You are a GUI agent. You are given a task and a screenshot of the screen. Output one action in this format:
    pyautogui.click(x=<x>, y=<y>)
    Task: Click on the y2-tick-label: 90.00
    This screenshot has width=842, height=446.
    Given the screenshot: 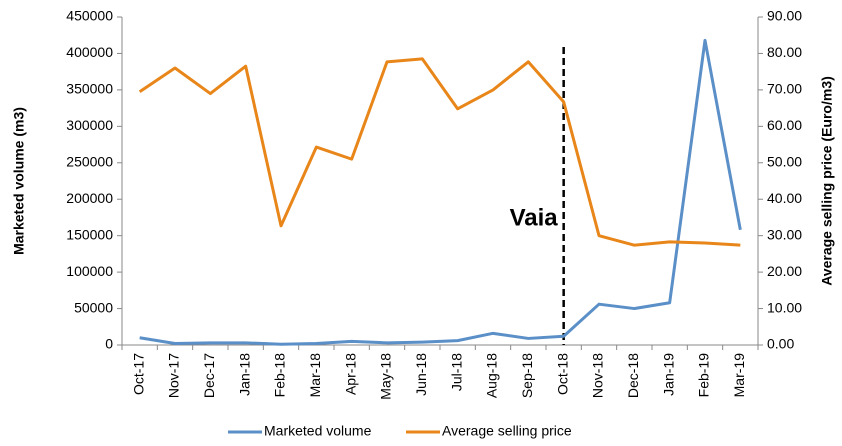 What is the action you would take?
    pyautogui.click(x=784, y=16)
    